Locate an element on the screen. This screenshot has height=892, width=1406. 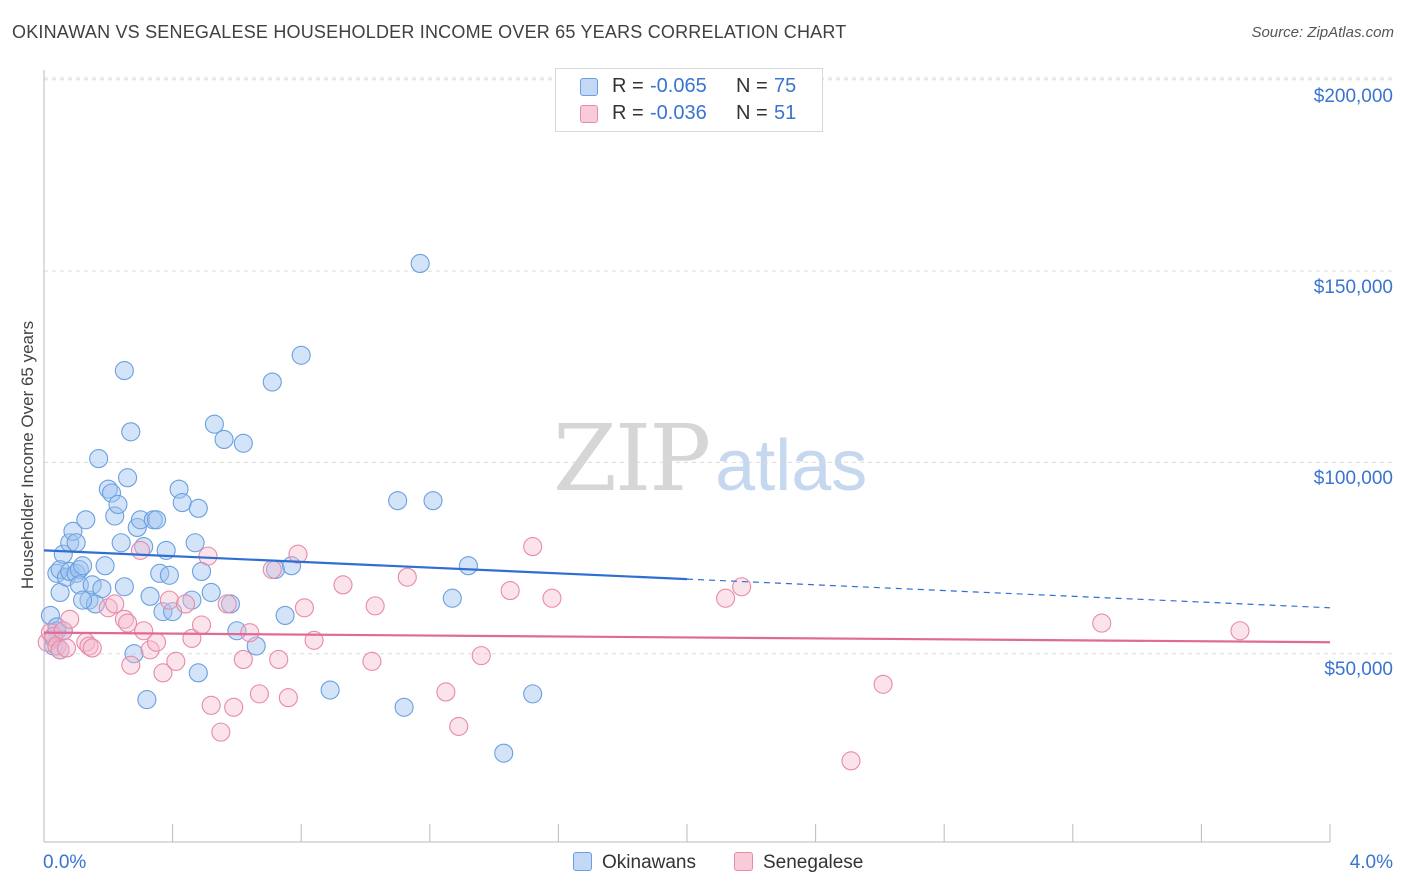
source-credit: Source: ZipAtlas.com is located at coordinates (1322, 32).